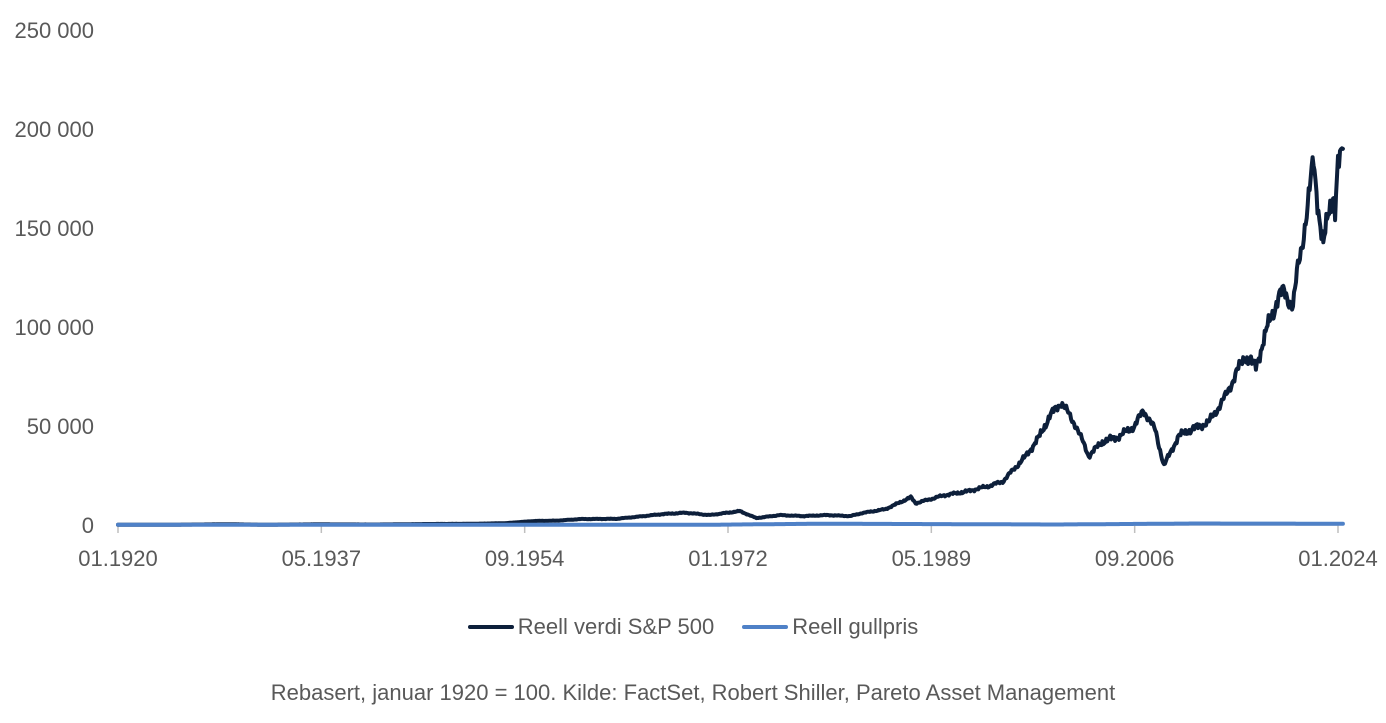  I want to click on x-tick-label: 01.1920, so click(118, 558).